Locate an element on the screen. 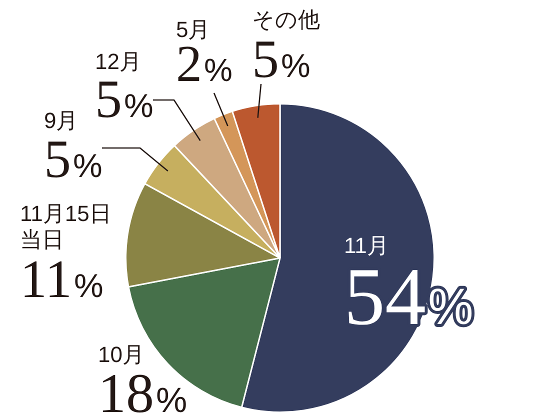 The image size is (559, 420). slice-label: 9月 is located at coordinates (61, 120).